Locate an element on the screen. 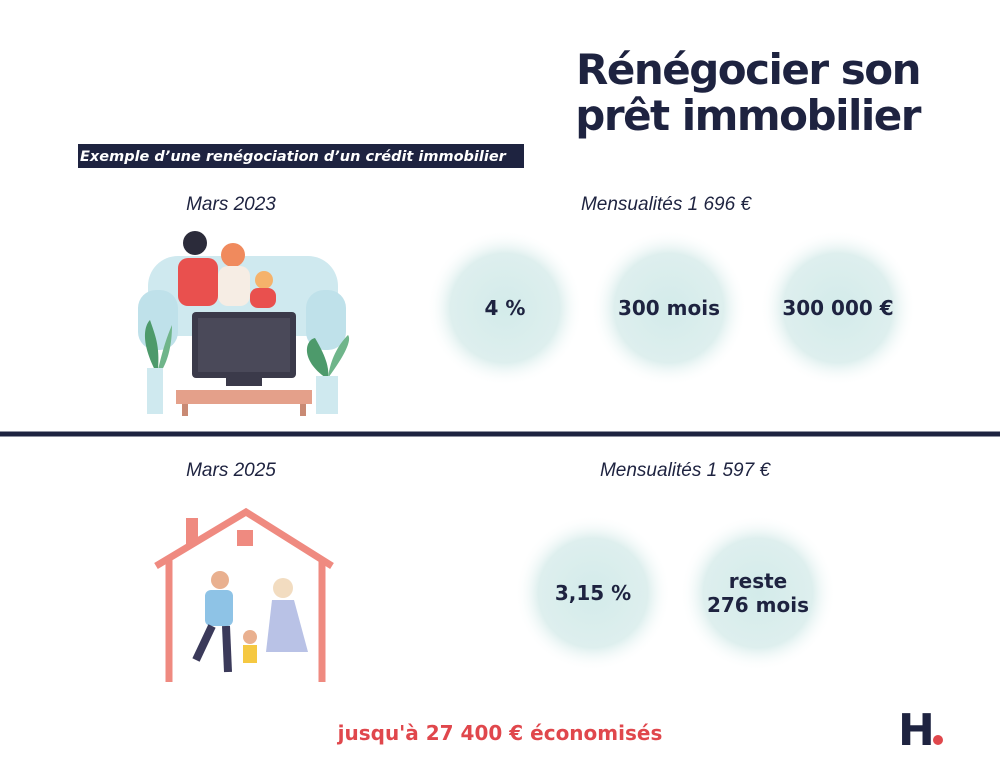 The image size is (1000, 781). savings: jusqu'à 27 400 € économisés is located at coordinates (500, 733).